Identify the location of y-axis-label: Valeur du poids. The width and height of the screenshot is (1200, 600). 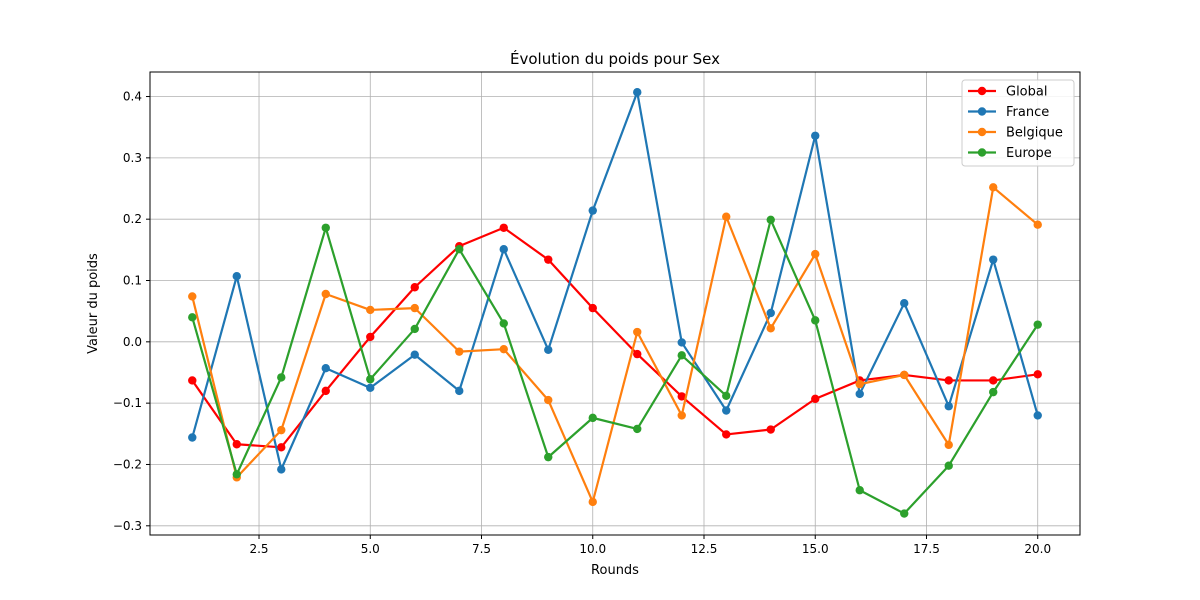
(93, 303).